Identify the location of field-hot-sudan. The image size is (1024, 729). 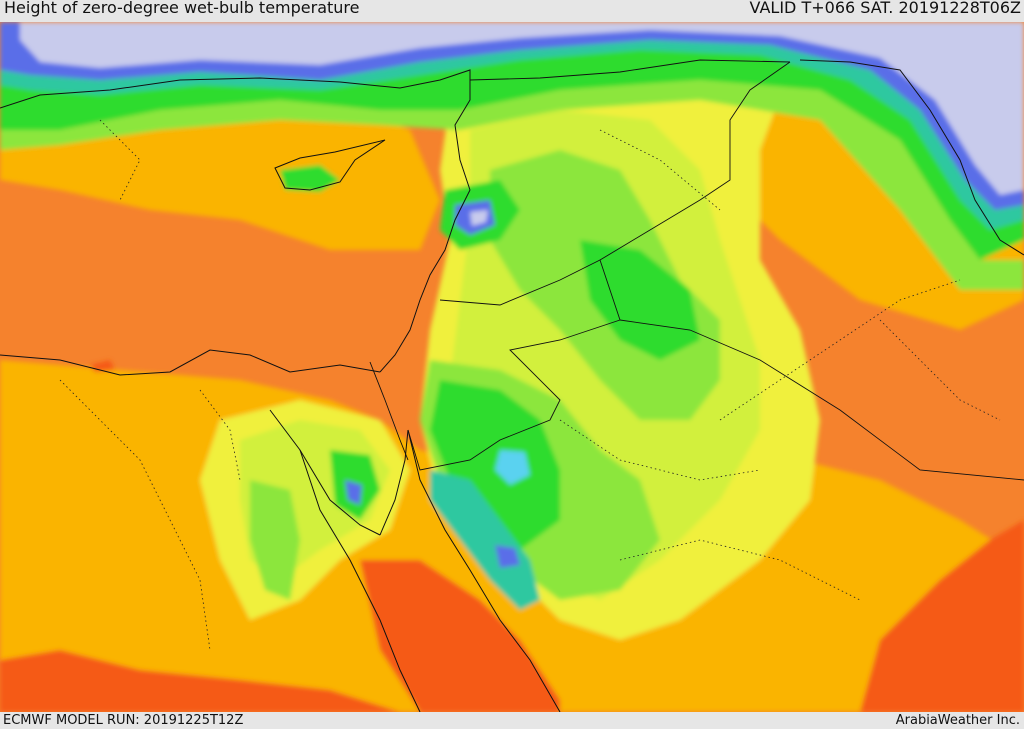
(200, 681).